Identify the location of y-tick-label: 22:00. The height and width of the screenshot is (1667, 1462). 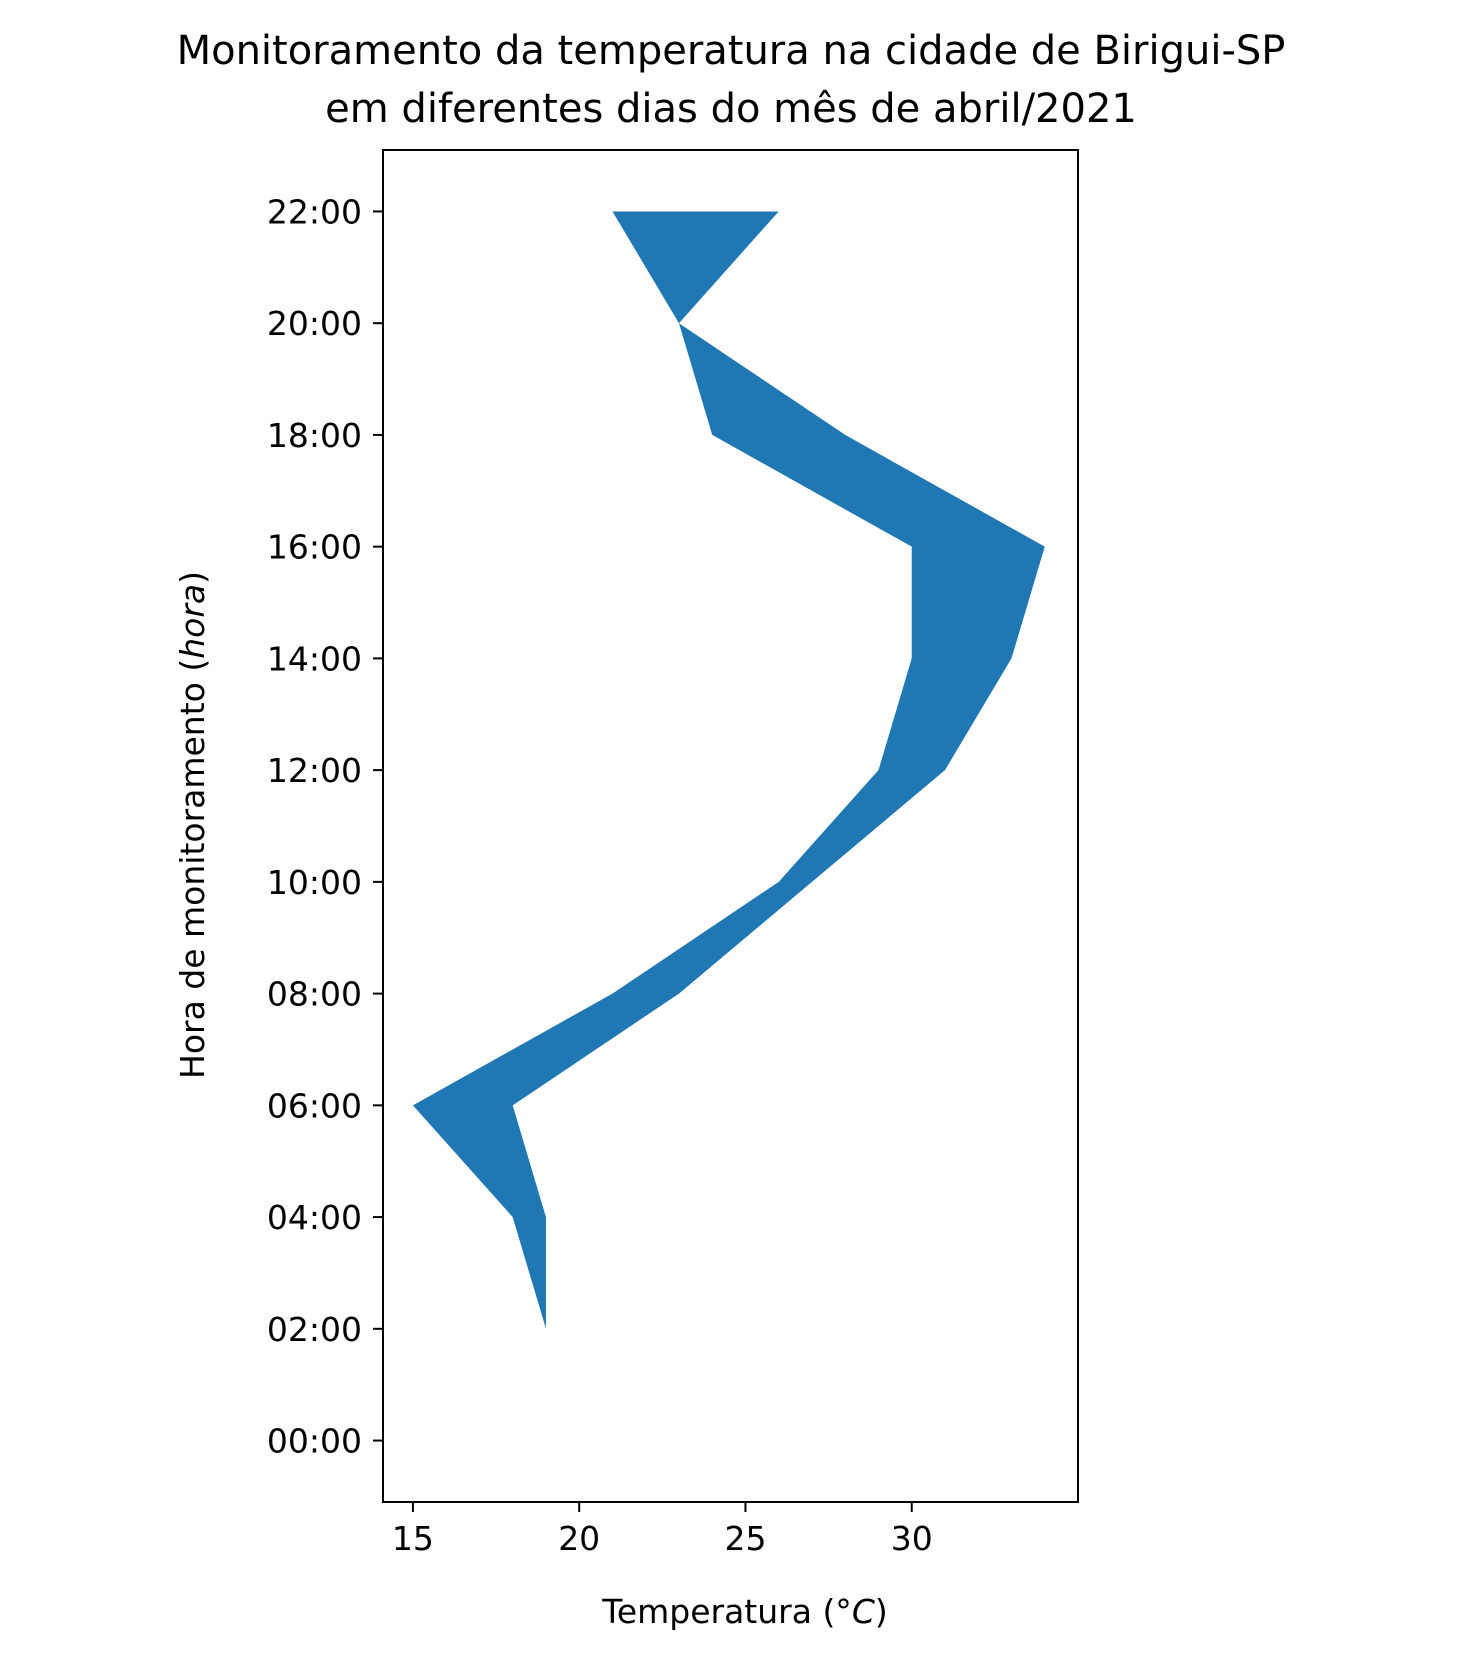
(314, 211).